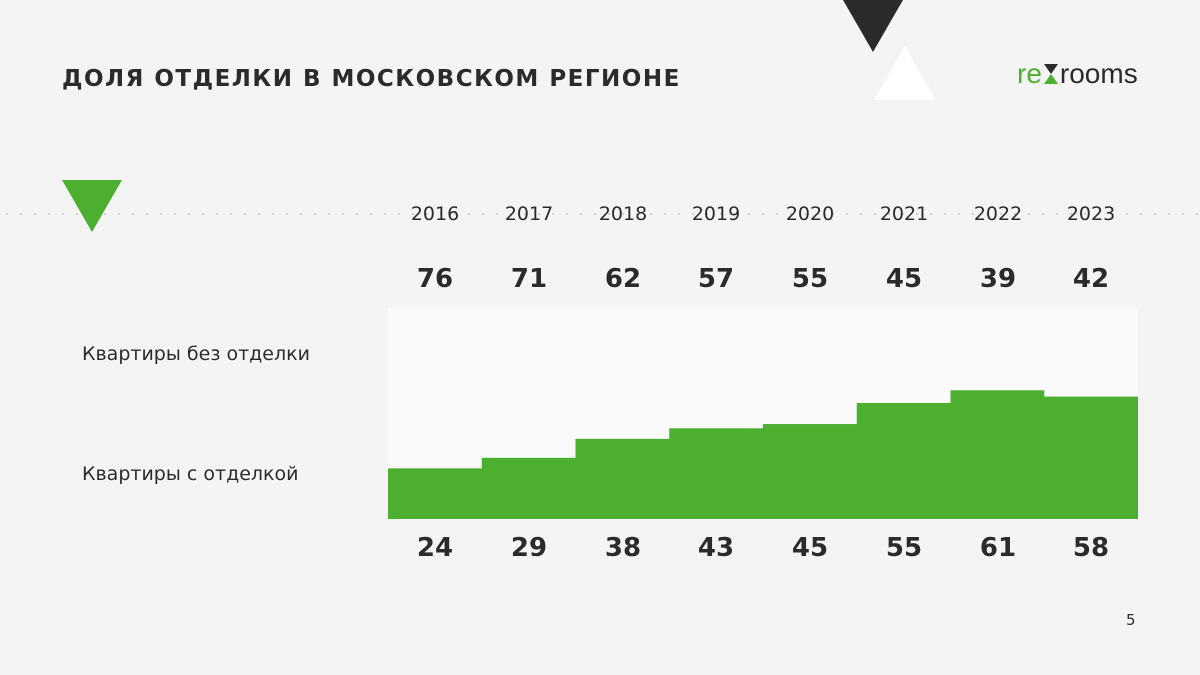  What do you see at coordinates (371, 79) in the screenshot?
I see `page-title: ДОЛЯ ОТДЕЛКИ В МОСКОВСКОМ РЕГИОНЕ` at bounding box center [371, 79].